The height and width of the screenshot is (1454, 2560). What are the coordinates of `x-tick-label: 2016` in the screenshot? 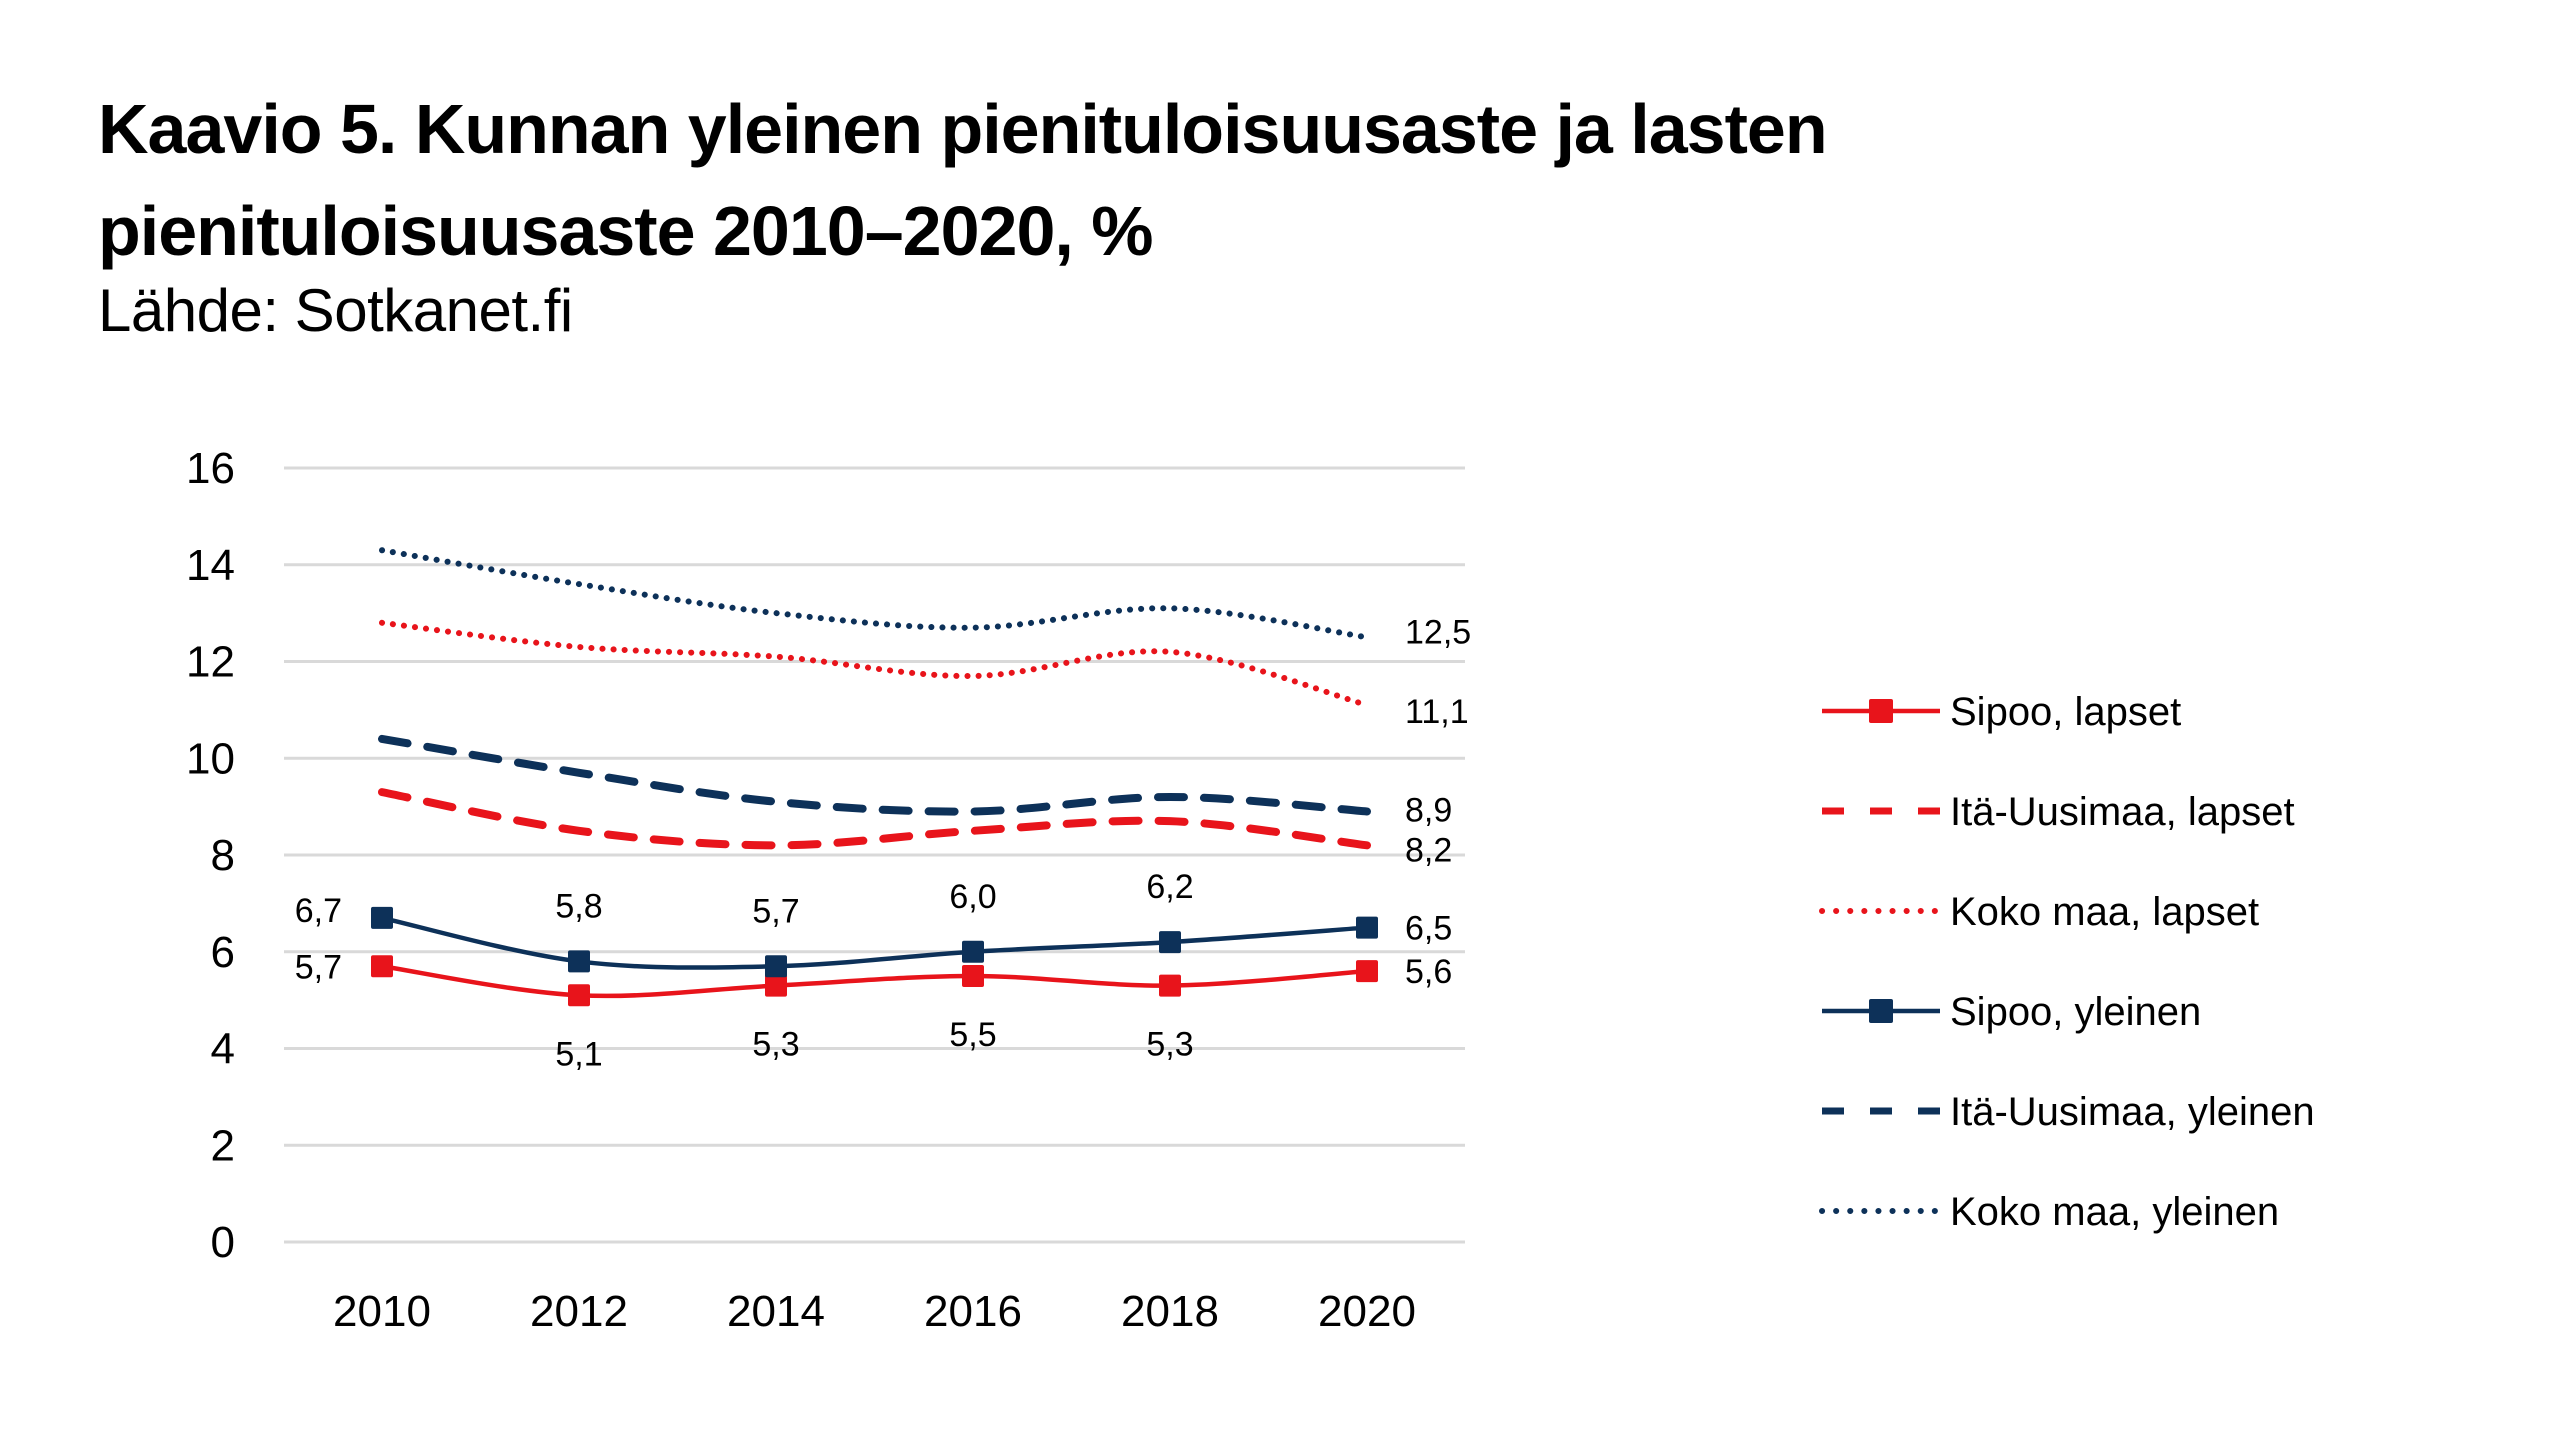 It's located at (973, 1311).